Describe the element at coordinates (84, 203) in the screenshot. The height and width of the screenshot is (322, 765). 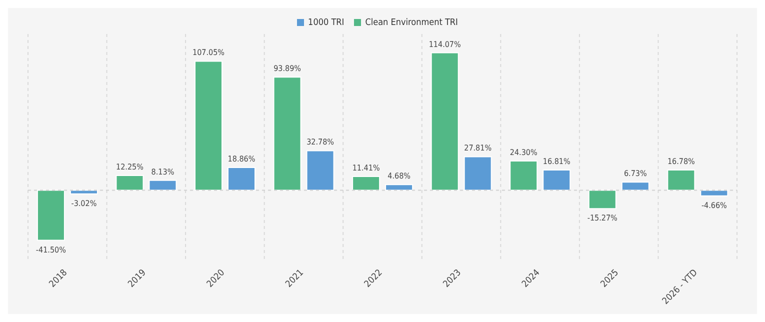
I see `data-label: -3.02%` at that location.